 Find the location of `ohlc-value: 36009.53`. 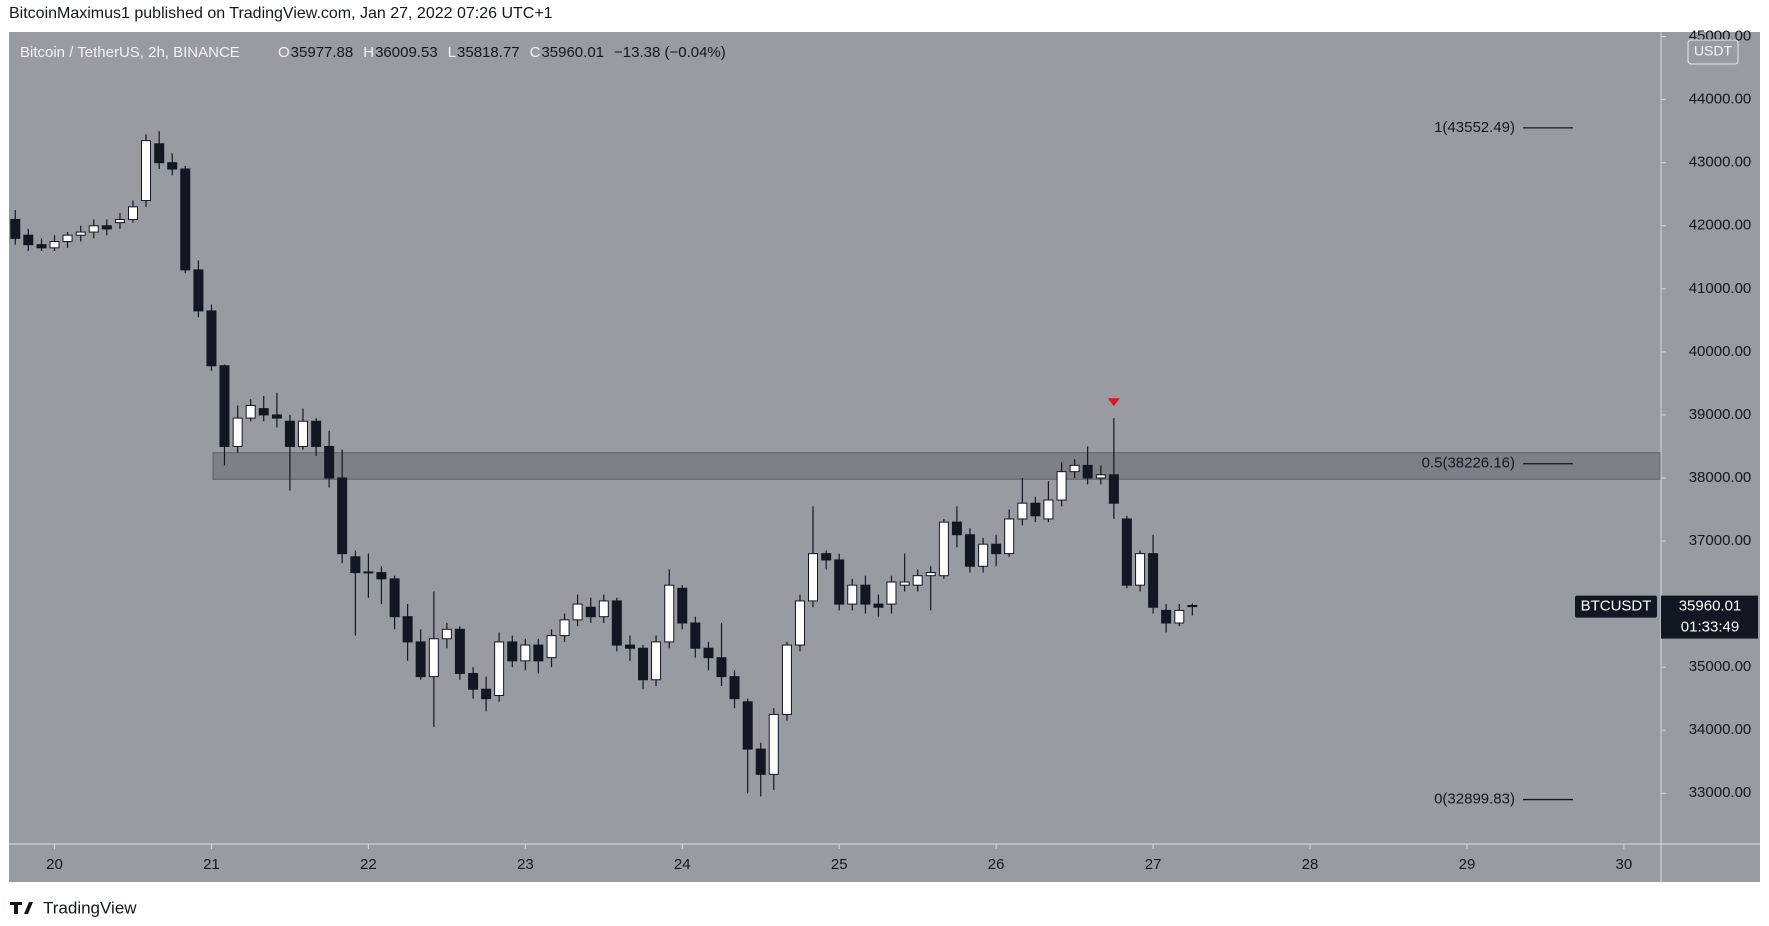

ohlc-value: 36009.53 is located at coordinates (406, 52).